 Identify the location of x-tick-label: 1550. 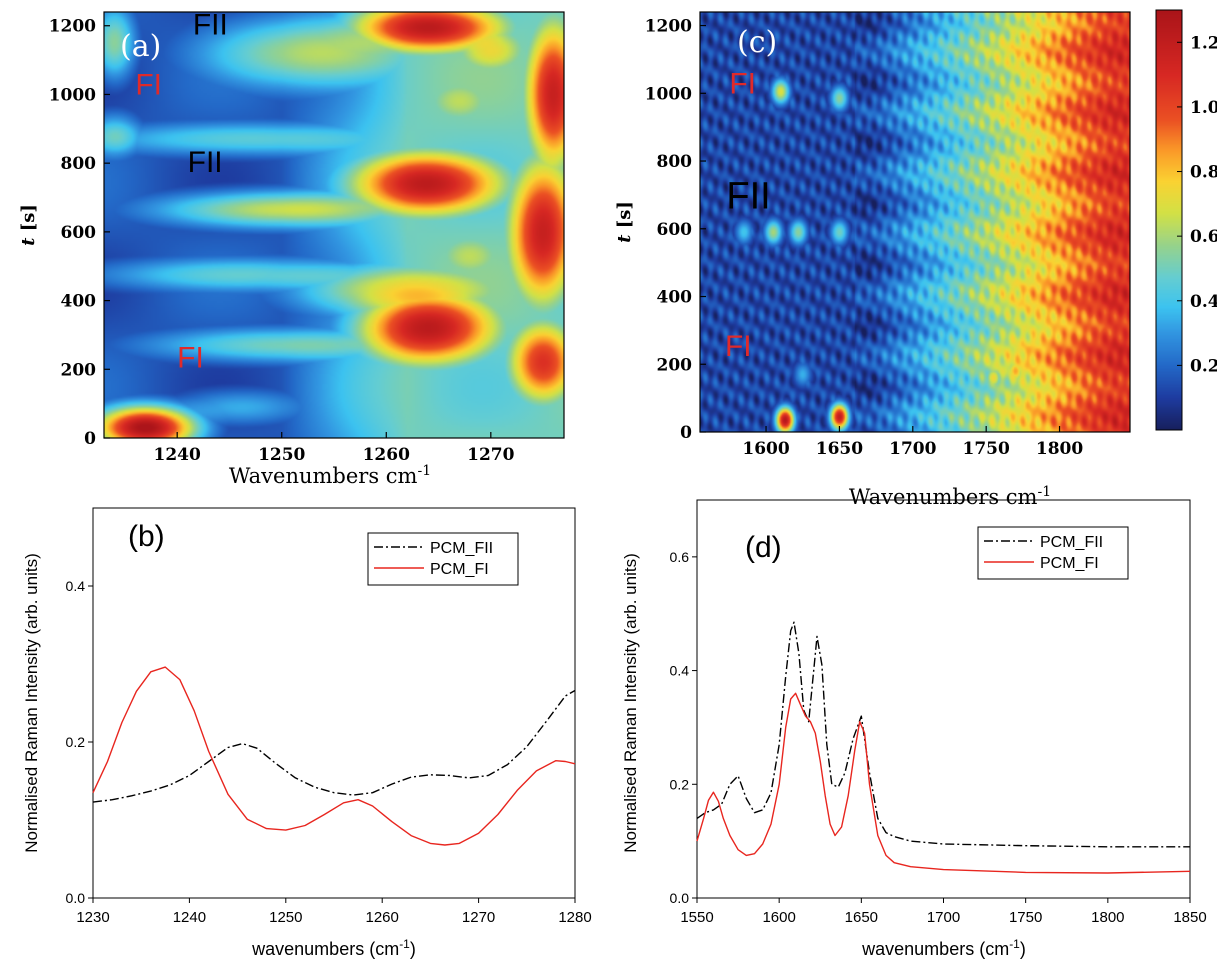
(696, 917).